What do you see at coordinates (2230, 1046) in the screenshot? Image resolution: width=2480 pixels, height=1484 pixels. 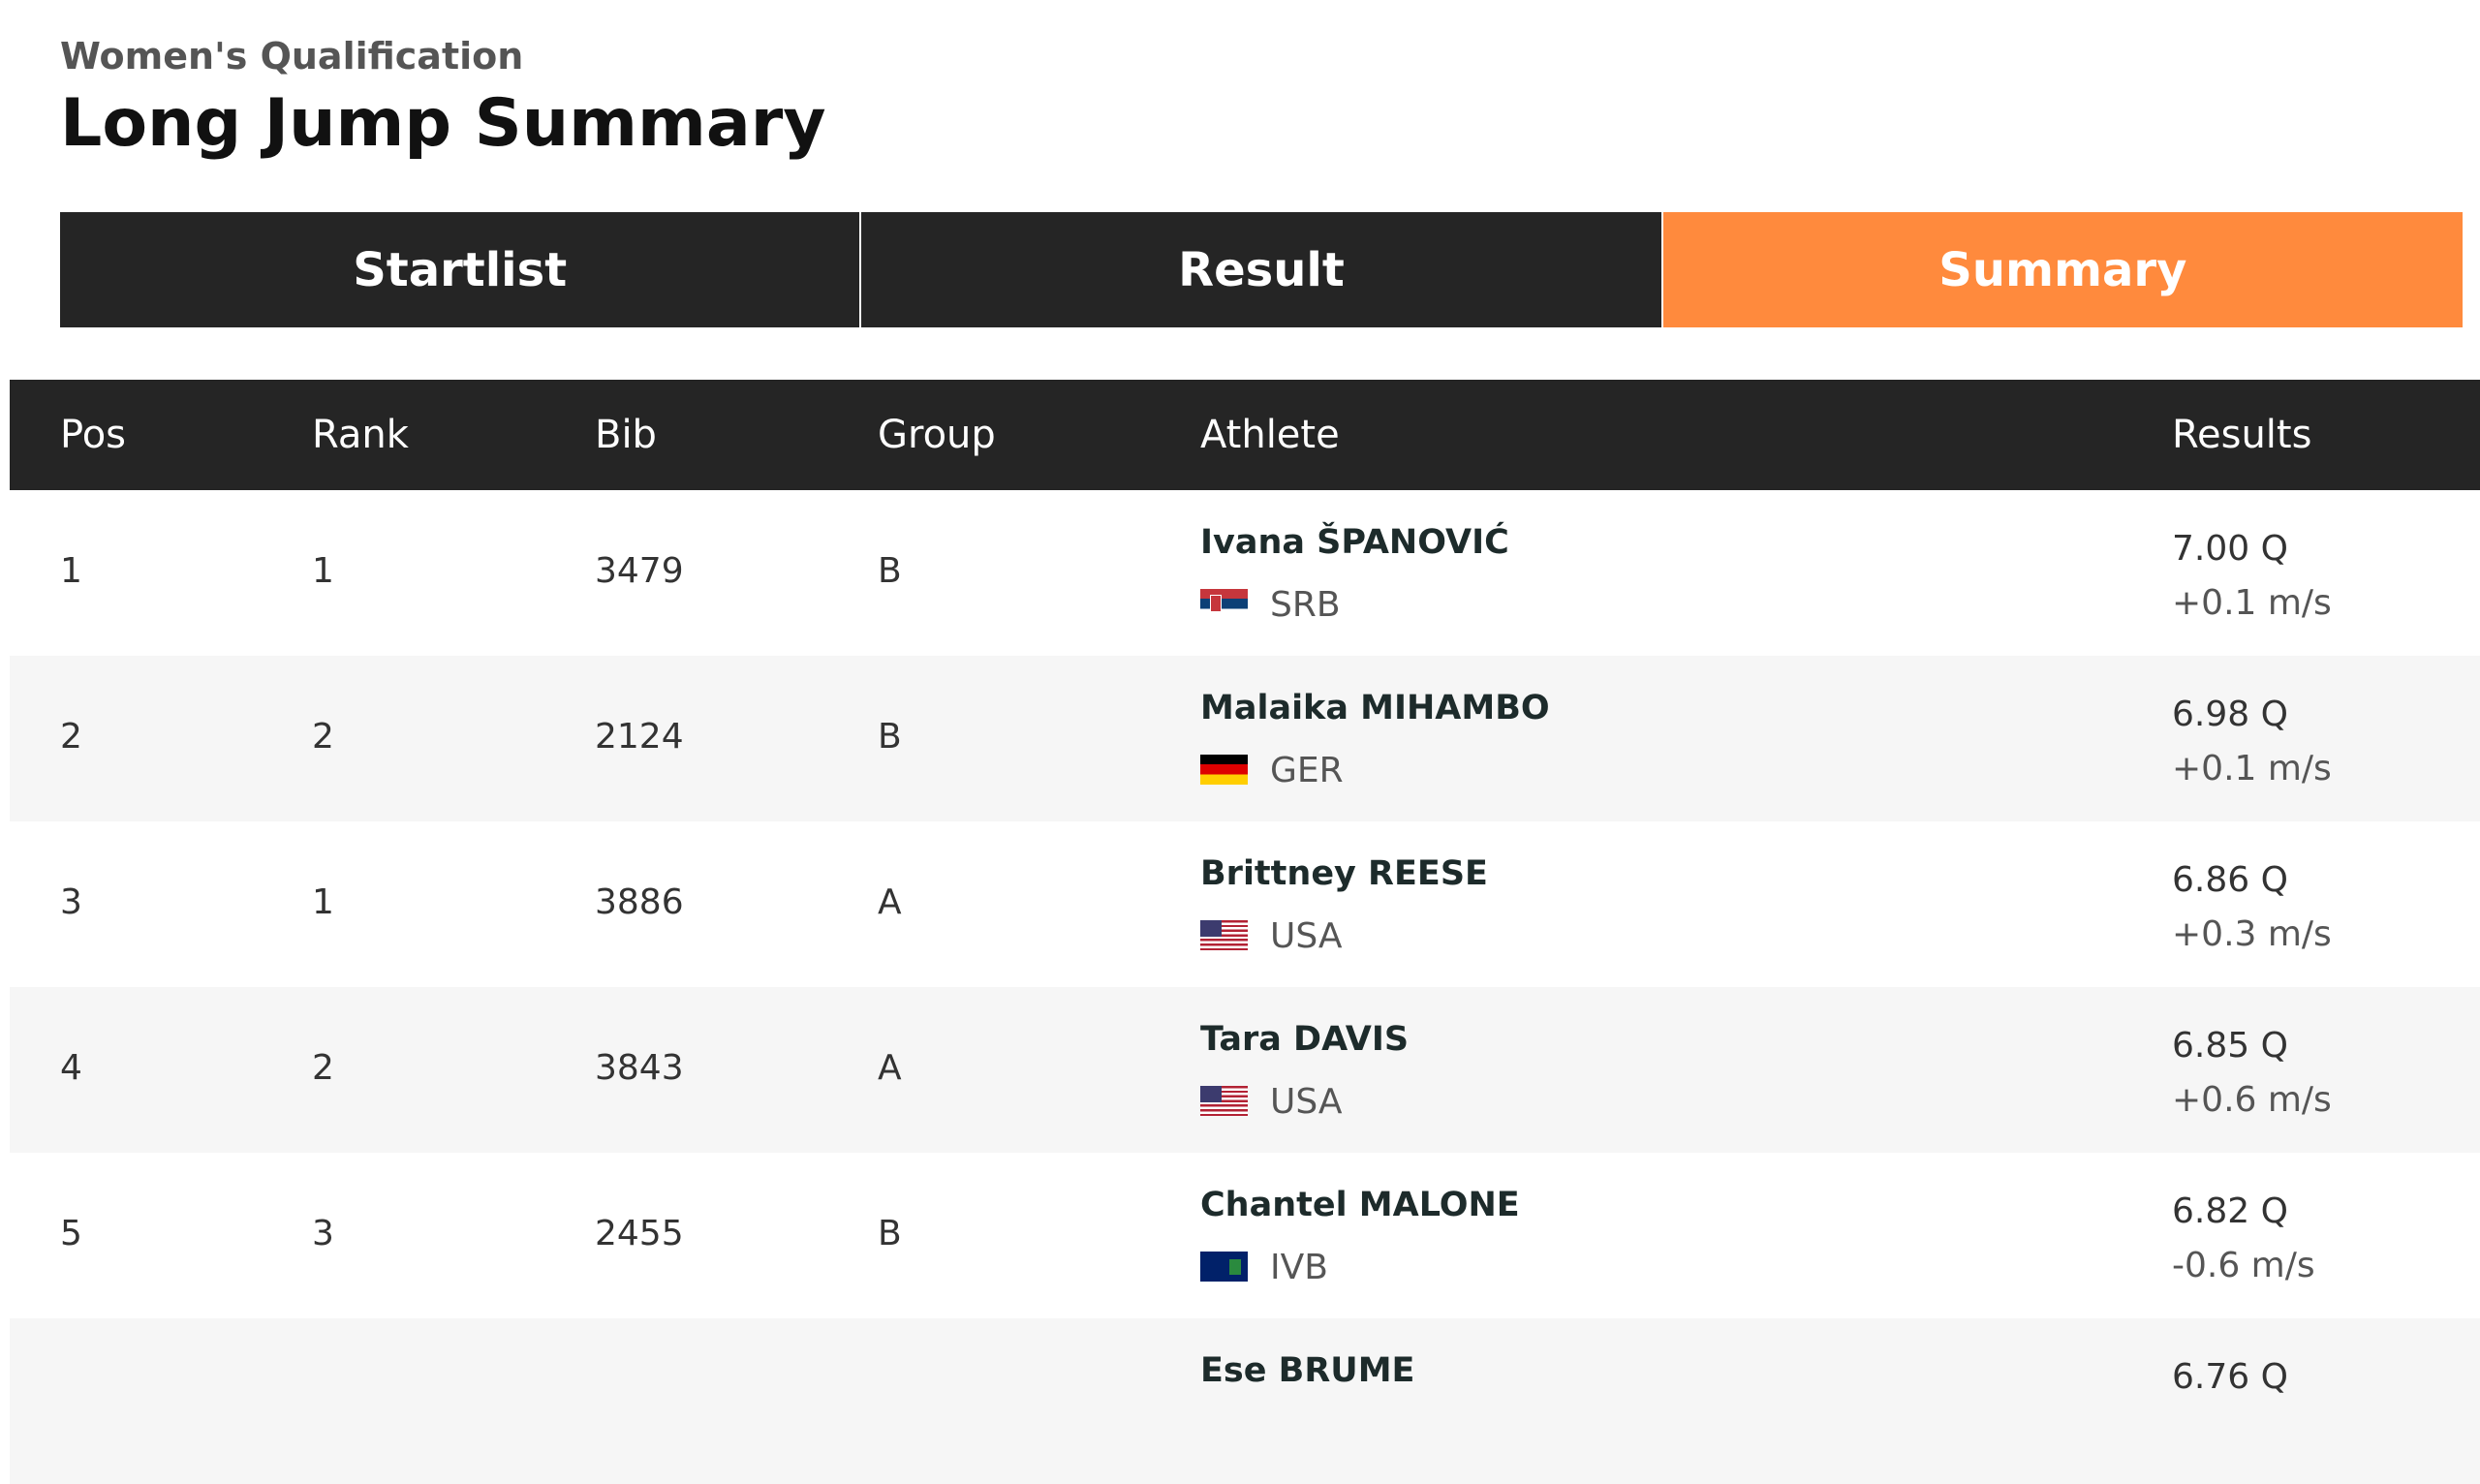 I see `result: 6.85 Q` at bounding box center [2230, 1046].